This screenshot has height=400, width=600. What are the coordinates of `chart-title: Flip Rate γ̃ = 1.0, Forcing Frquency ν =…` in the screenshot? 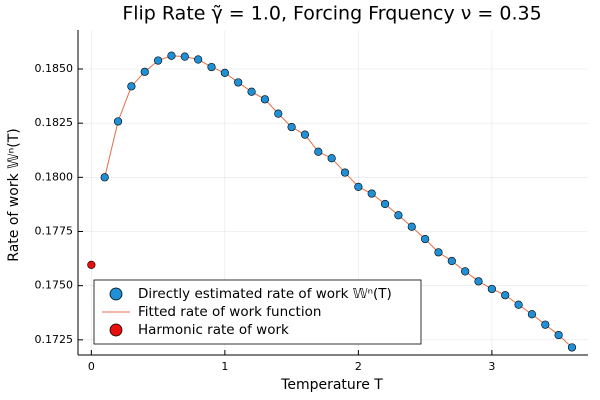 It's located at (331, 14).